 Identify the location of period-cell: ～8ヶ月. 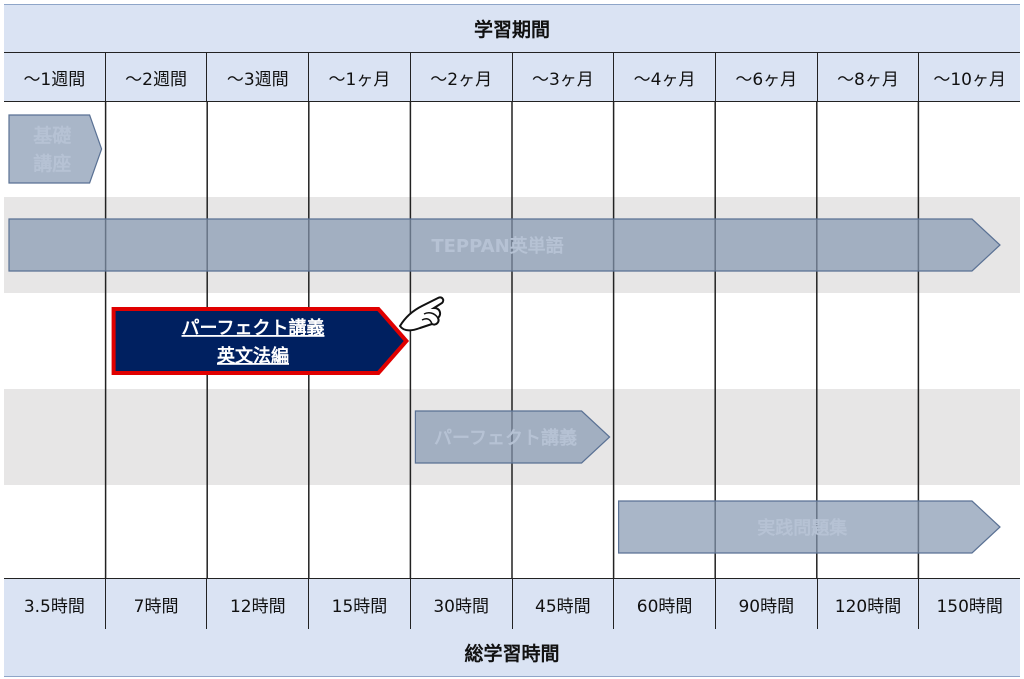
(867, 77).